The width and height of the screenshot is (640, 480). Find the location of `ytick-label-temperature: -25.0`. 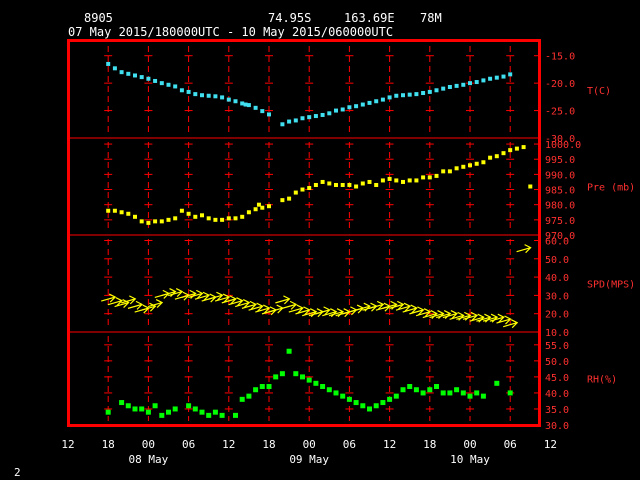

ytick-label-temperature: -25.0 is located at coordinates (560, 112).